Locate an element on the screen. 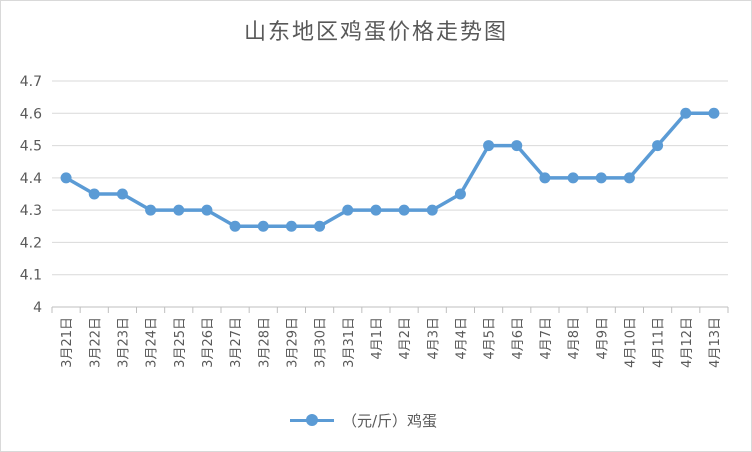  y-tick-label: 4 is located at coordinates (37, 308).